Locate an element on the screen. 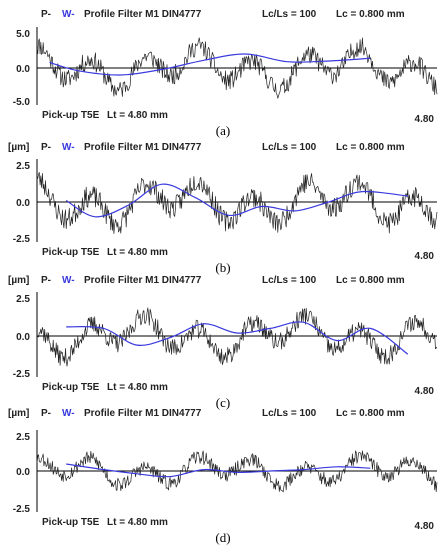  panel-caption: (b) is located at coordinates (222, 267).